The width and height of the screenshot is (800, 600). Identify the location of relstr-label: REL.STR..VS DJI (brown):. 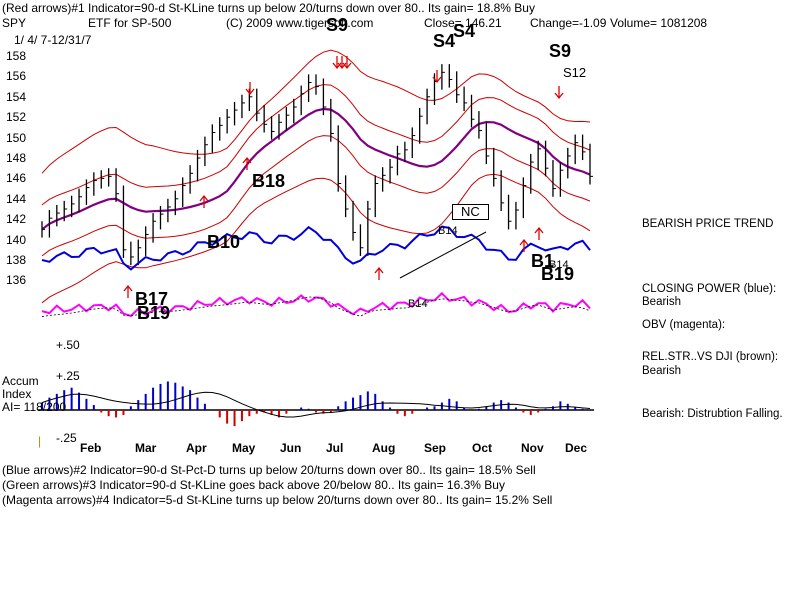
(710, 357).